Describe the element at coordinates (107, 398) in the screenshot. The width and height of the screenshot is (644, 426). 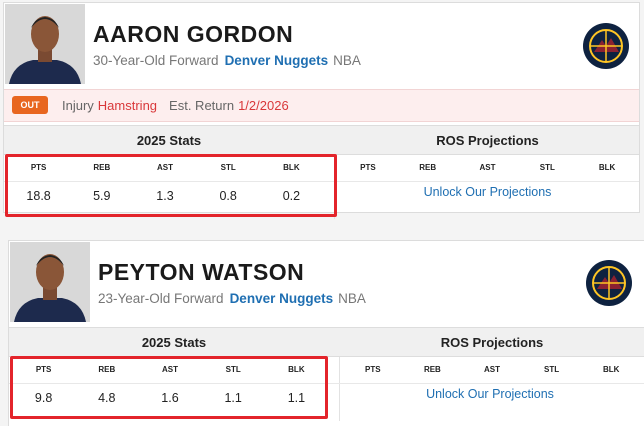
I see `stat-value: 4.8` at that location.